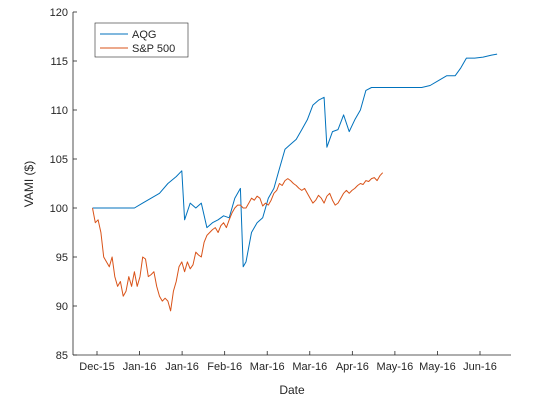  Describe the element at coordinates (480, 367) in the screenshot. I see `x-tick-label: Jun-16` at that location.